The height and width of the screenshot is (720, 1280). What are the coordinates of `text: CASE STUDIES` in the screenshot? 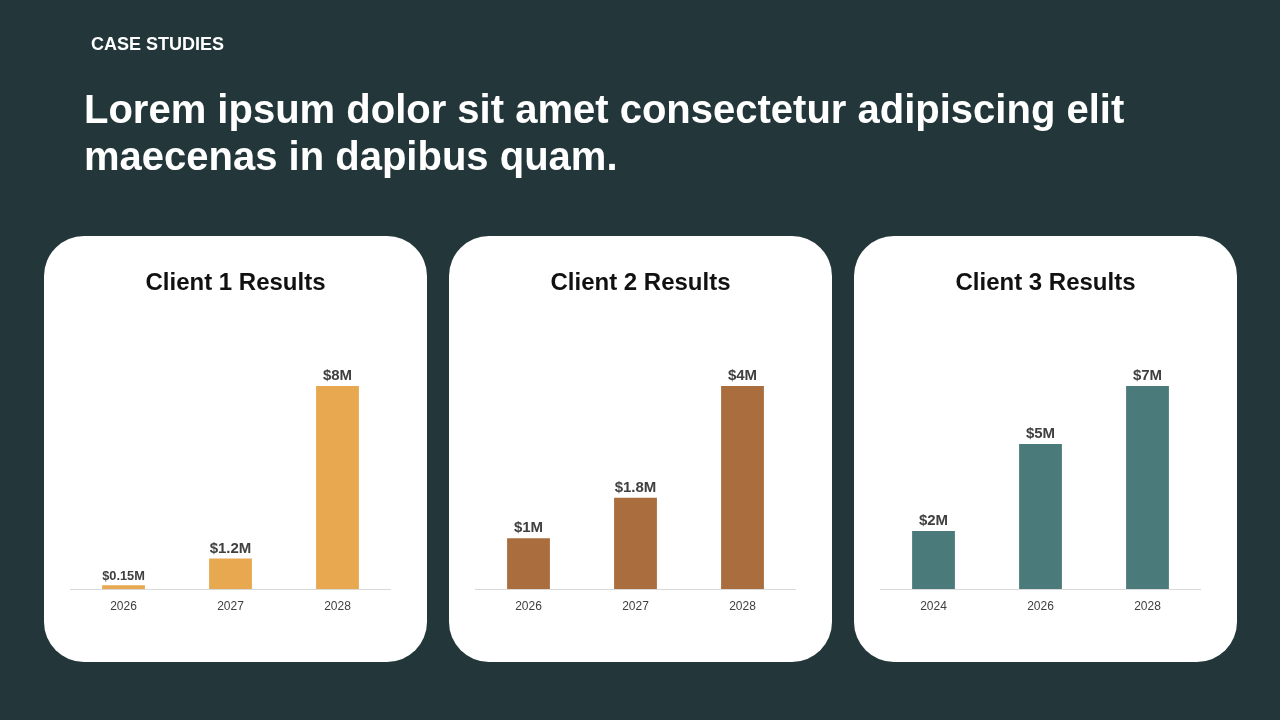 It's located at (158, 44).